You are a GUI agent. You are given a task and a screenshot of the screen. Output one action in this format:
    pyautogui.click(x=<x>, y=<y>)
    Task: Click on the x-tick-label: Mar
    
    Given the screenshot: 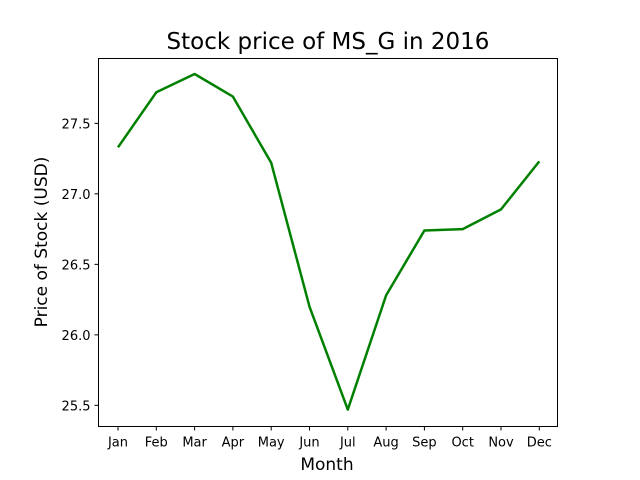 What is the action you would take?
    pyautogui.click(x=194, y=443)
    